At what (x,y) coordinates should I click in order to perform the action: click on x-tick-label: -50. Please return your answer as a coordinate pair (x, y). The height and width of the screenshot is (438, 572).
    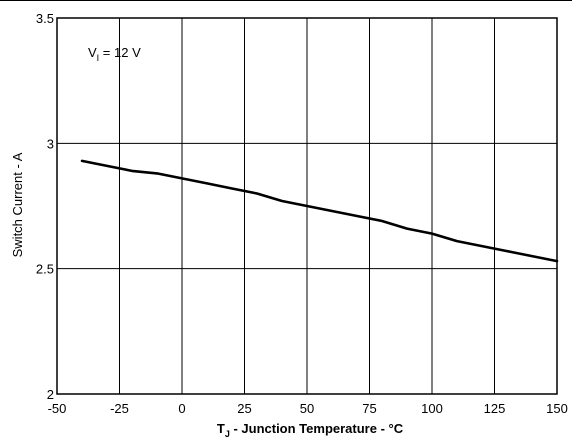
    Looking at the image, I should click on (57, 408).